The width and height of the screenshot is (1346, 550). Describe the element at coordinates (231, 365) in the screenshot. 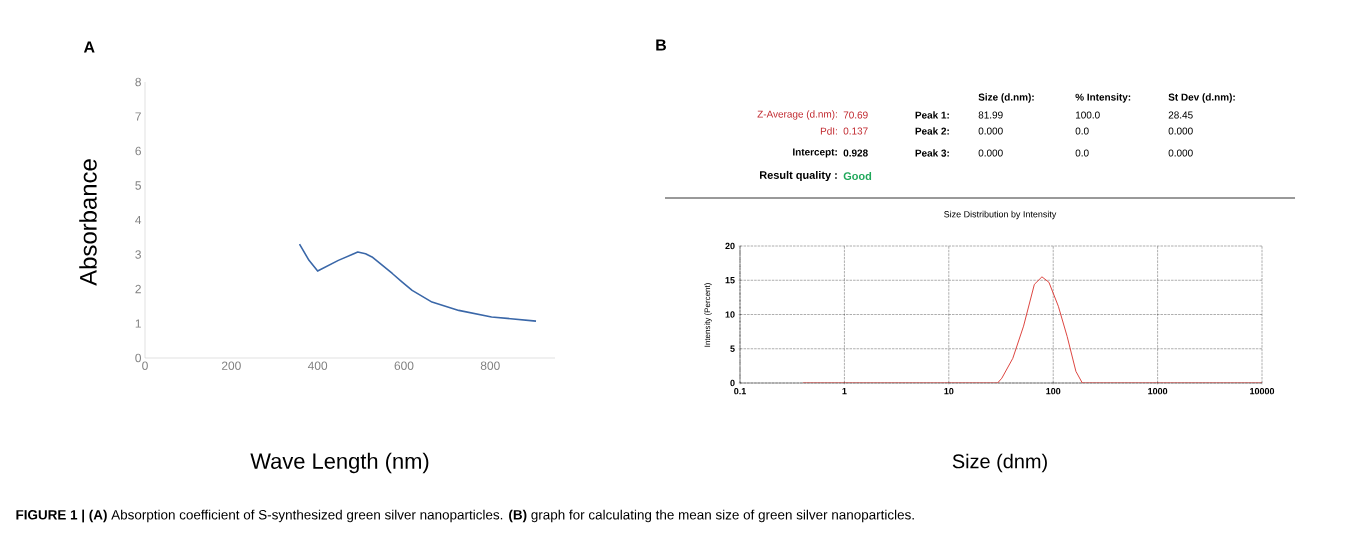

I see `x-tick-label: 200` at that location.